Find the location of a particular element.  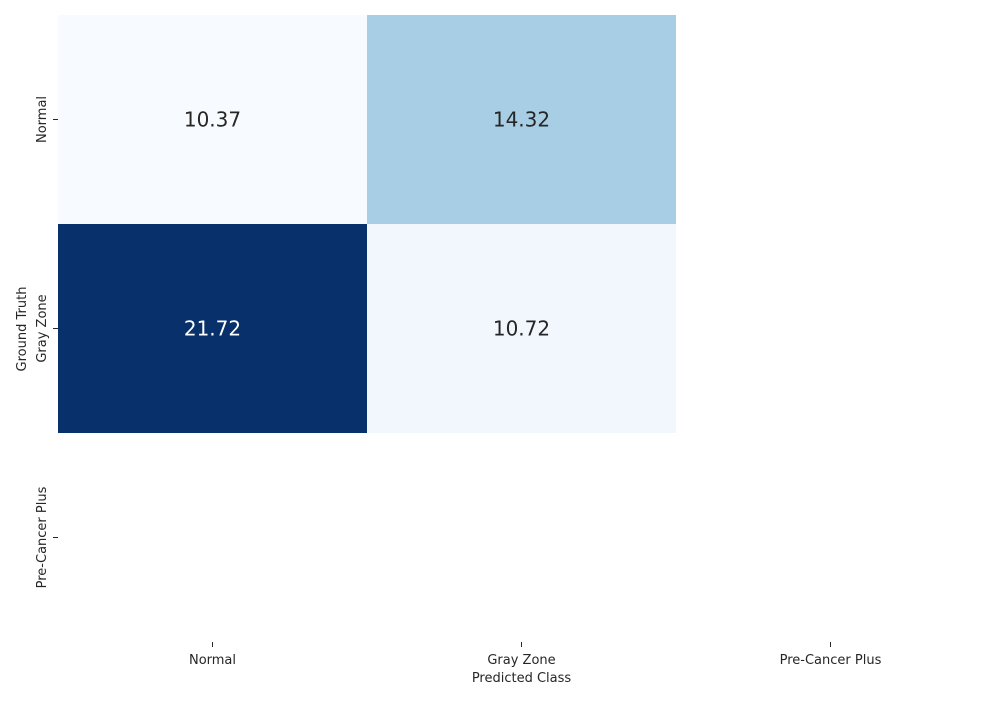

y-axis-ticks: Normal Gray Zone Pre-Cancer Plus is located at coordinates (46, 342).